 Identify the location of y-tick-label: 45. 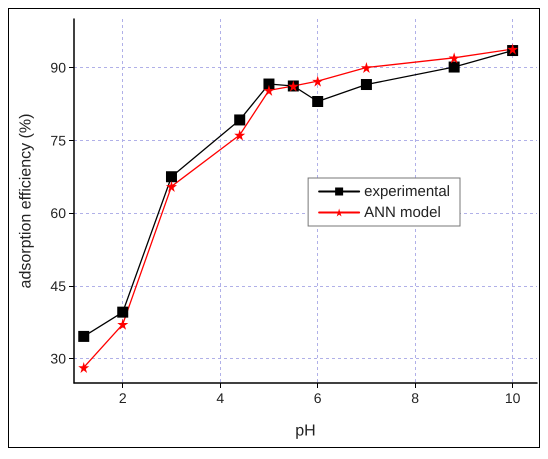
(58, 286).